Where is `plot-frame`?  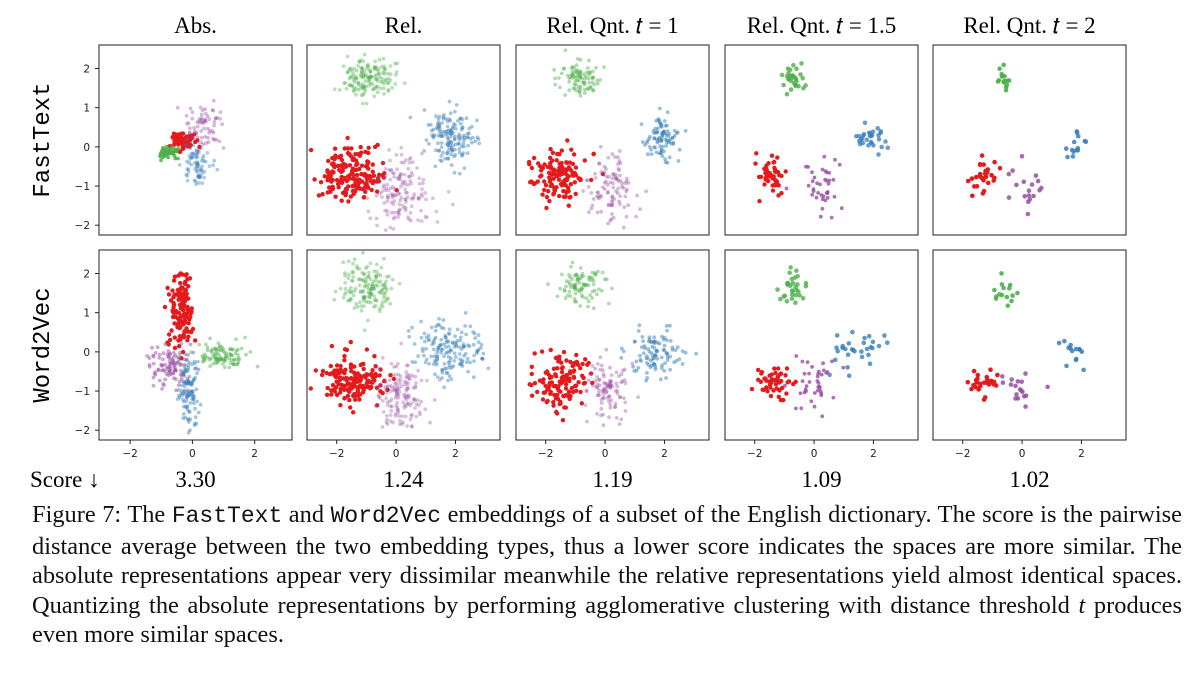
plot-frame is located at coordinates (403, 345).